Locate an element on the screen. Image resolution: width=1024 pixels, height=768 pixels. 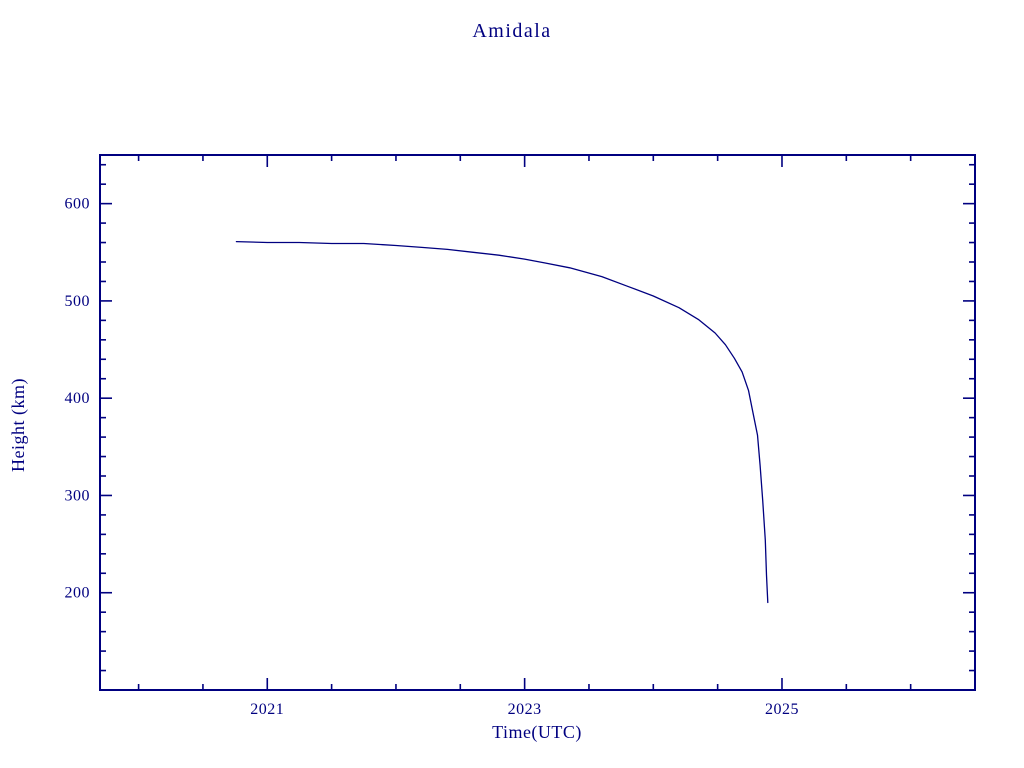
y-tick-label: 300 is located at coordinates (78, 495).